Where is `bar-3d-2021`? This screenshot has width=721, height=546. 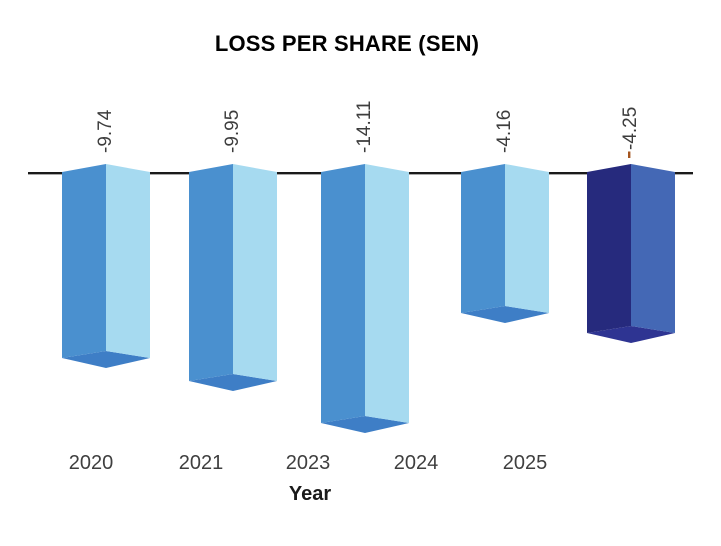
bar-3d-2021 is located at coordinates (233, 277).